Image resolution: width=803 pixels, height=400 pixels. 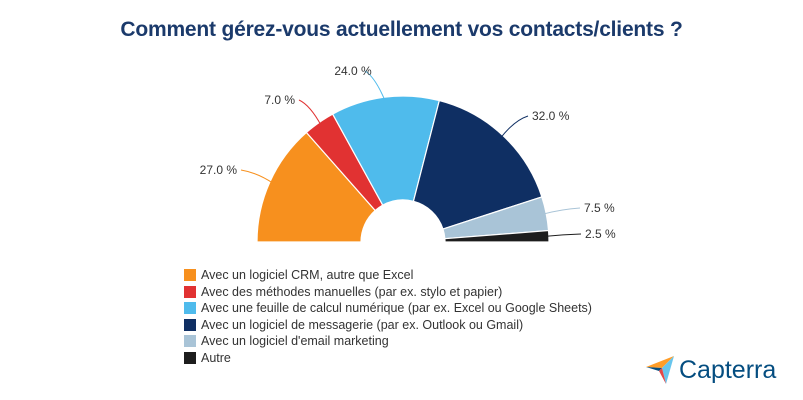 I want to click on legend-label: Autre, so click(x=216, y=357).